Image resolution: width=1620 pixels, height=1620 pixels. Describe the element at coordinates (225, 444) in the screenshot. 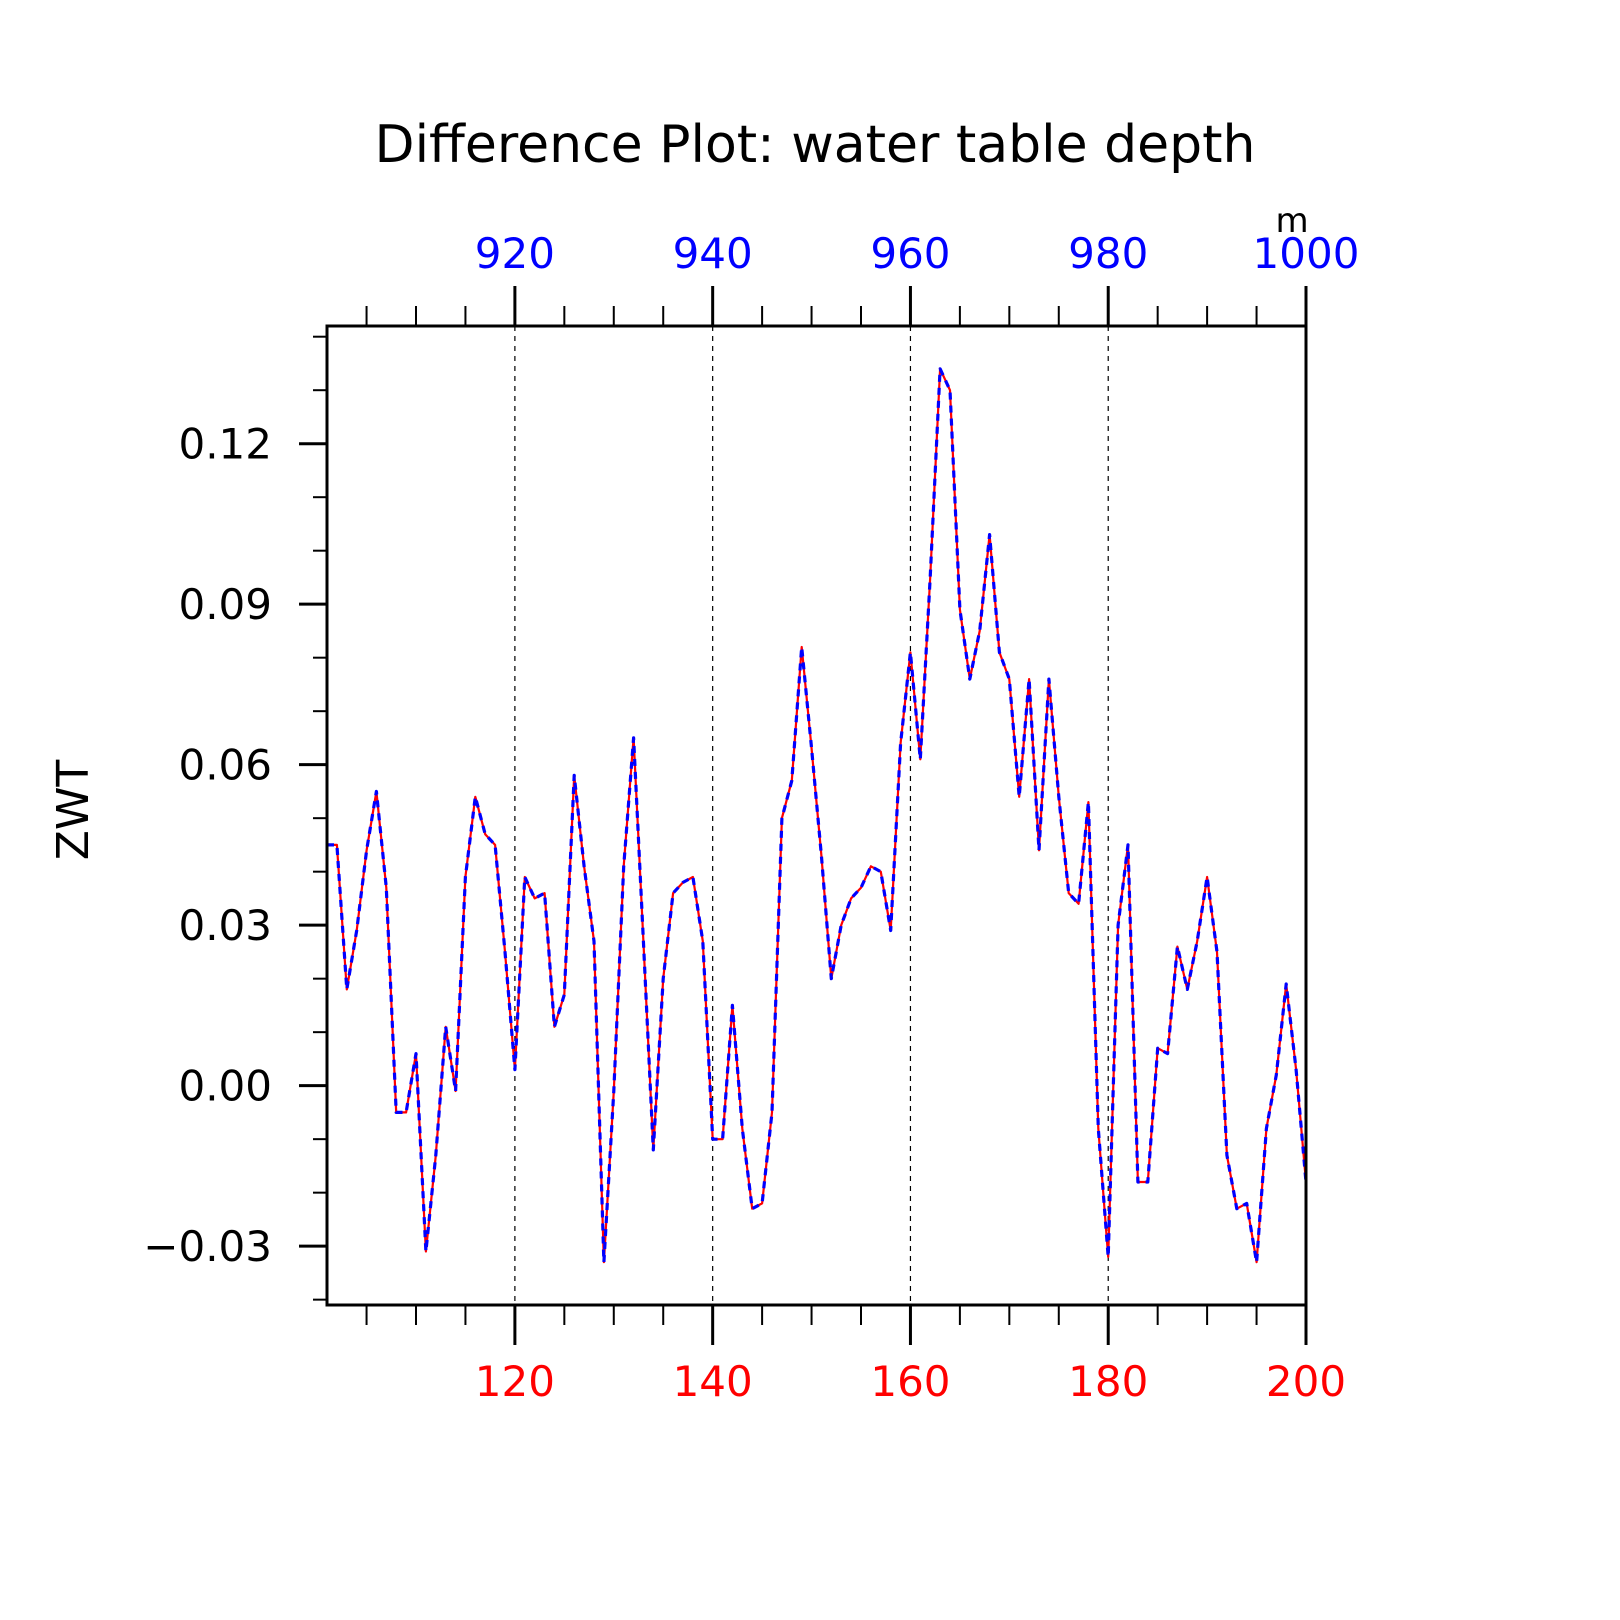

I see `y-tick-label-5: 0.12` at that location.